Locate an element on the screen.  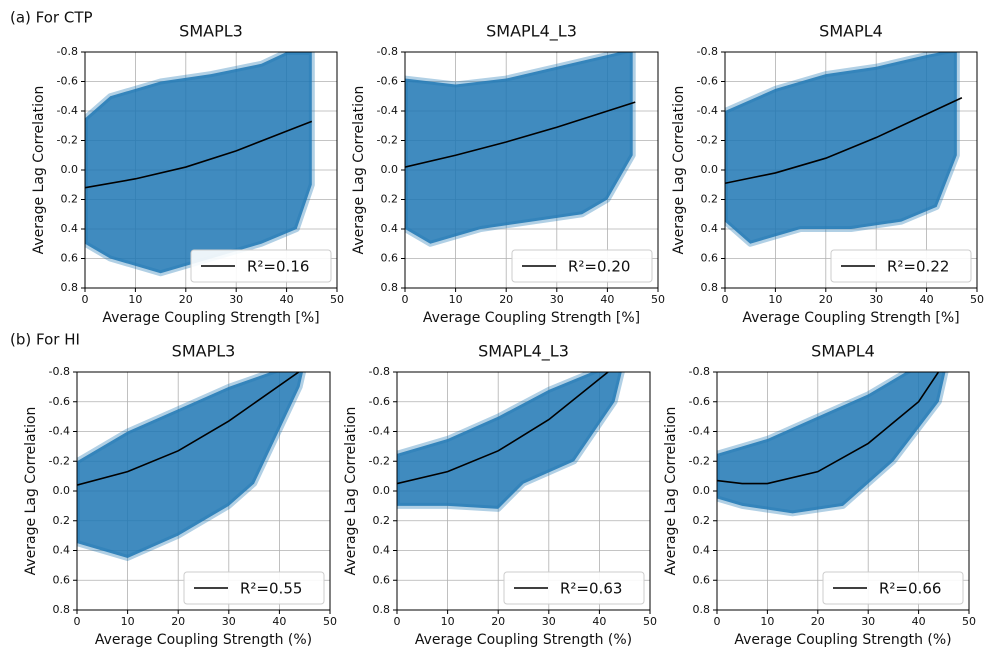
legend-label: R²=0.55 is located at coordinates (271, 589).